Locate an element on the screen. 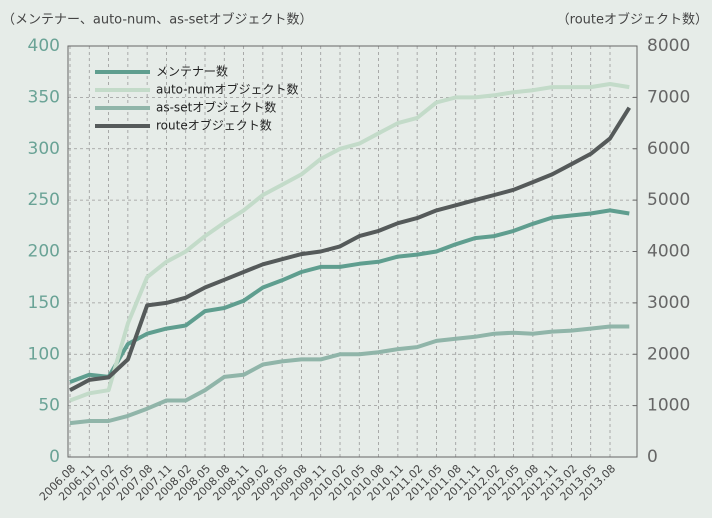 This screenshot has height=518, width=712. y2-tick-label: 7000 is located at coordinates (668, 97).